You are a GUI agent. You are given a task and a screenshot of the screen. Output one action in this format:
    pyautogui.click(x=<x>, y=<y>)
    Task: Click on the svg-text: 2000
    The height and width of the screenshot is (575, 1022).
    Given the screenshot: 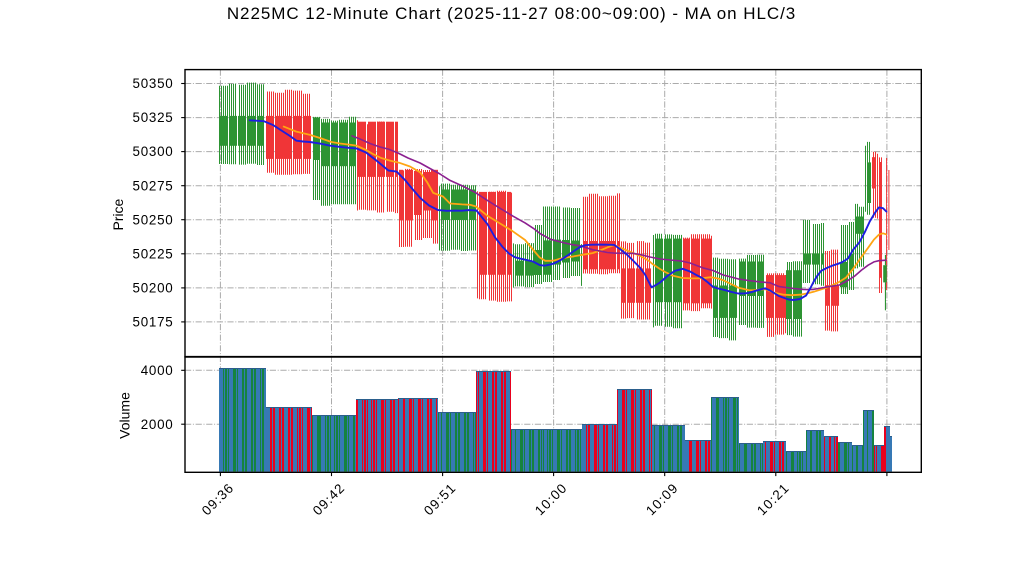 What is the action you would take?
    pyautogui.click(x=157, y=424)
    